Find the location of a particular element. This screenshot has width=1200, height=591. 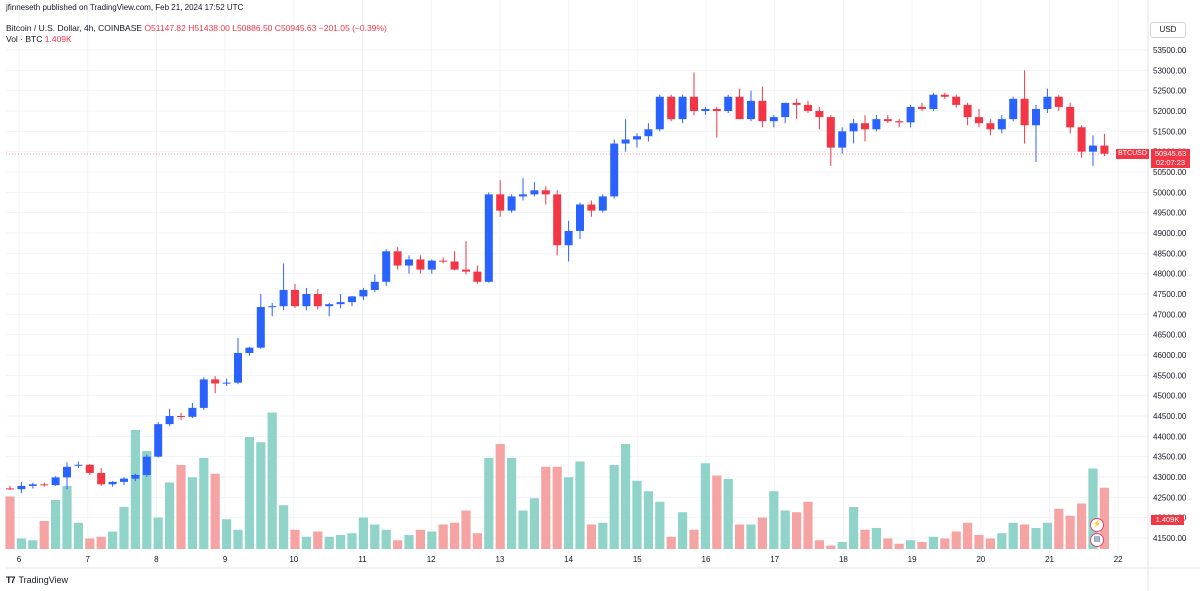

us-flag-icon: ▤ is located at coordinates (1097, 540).